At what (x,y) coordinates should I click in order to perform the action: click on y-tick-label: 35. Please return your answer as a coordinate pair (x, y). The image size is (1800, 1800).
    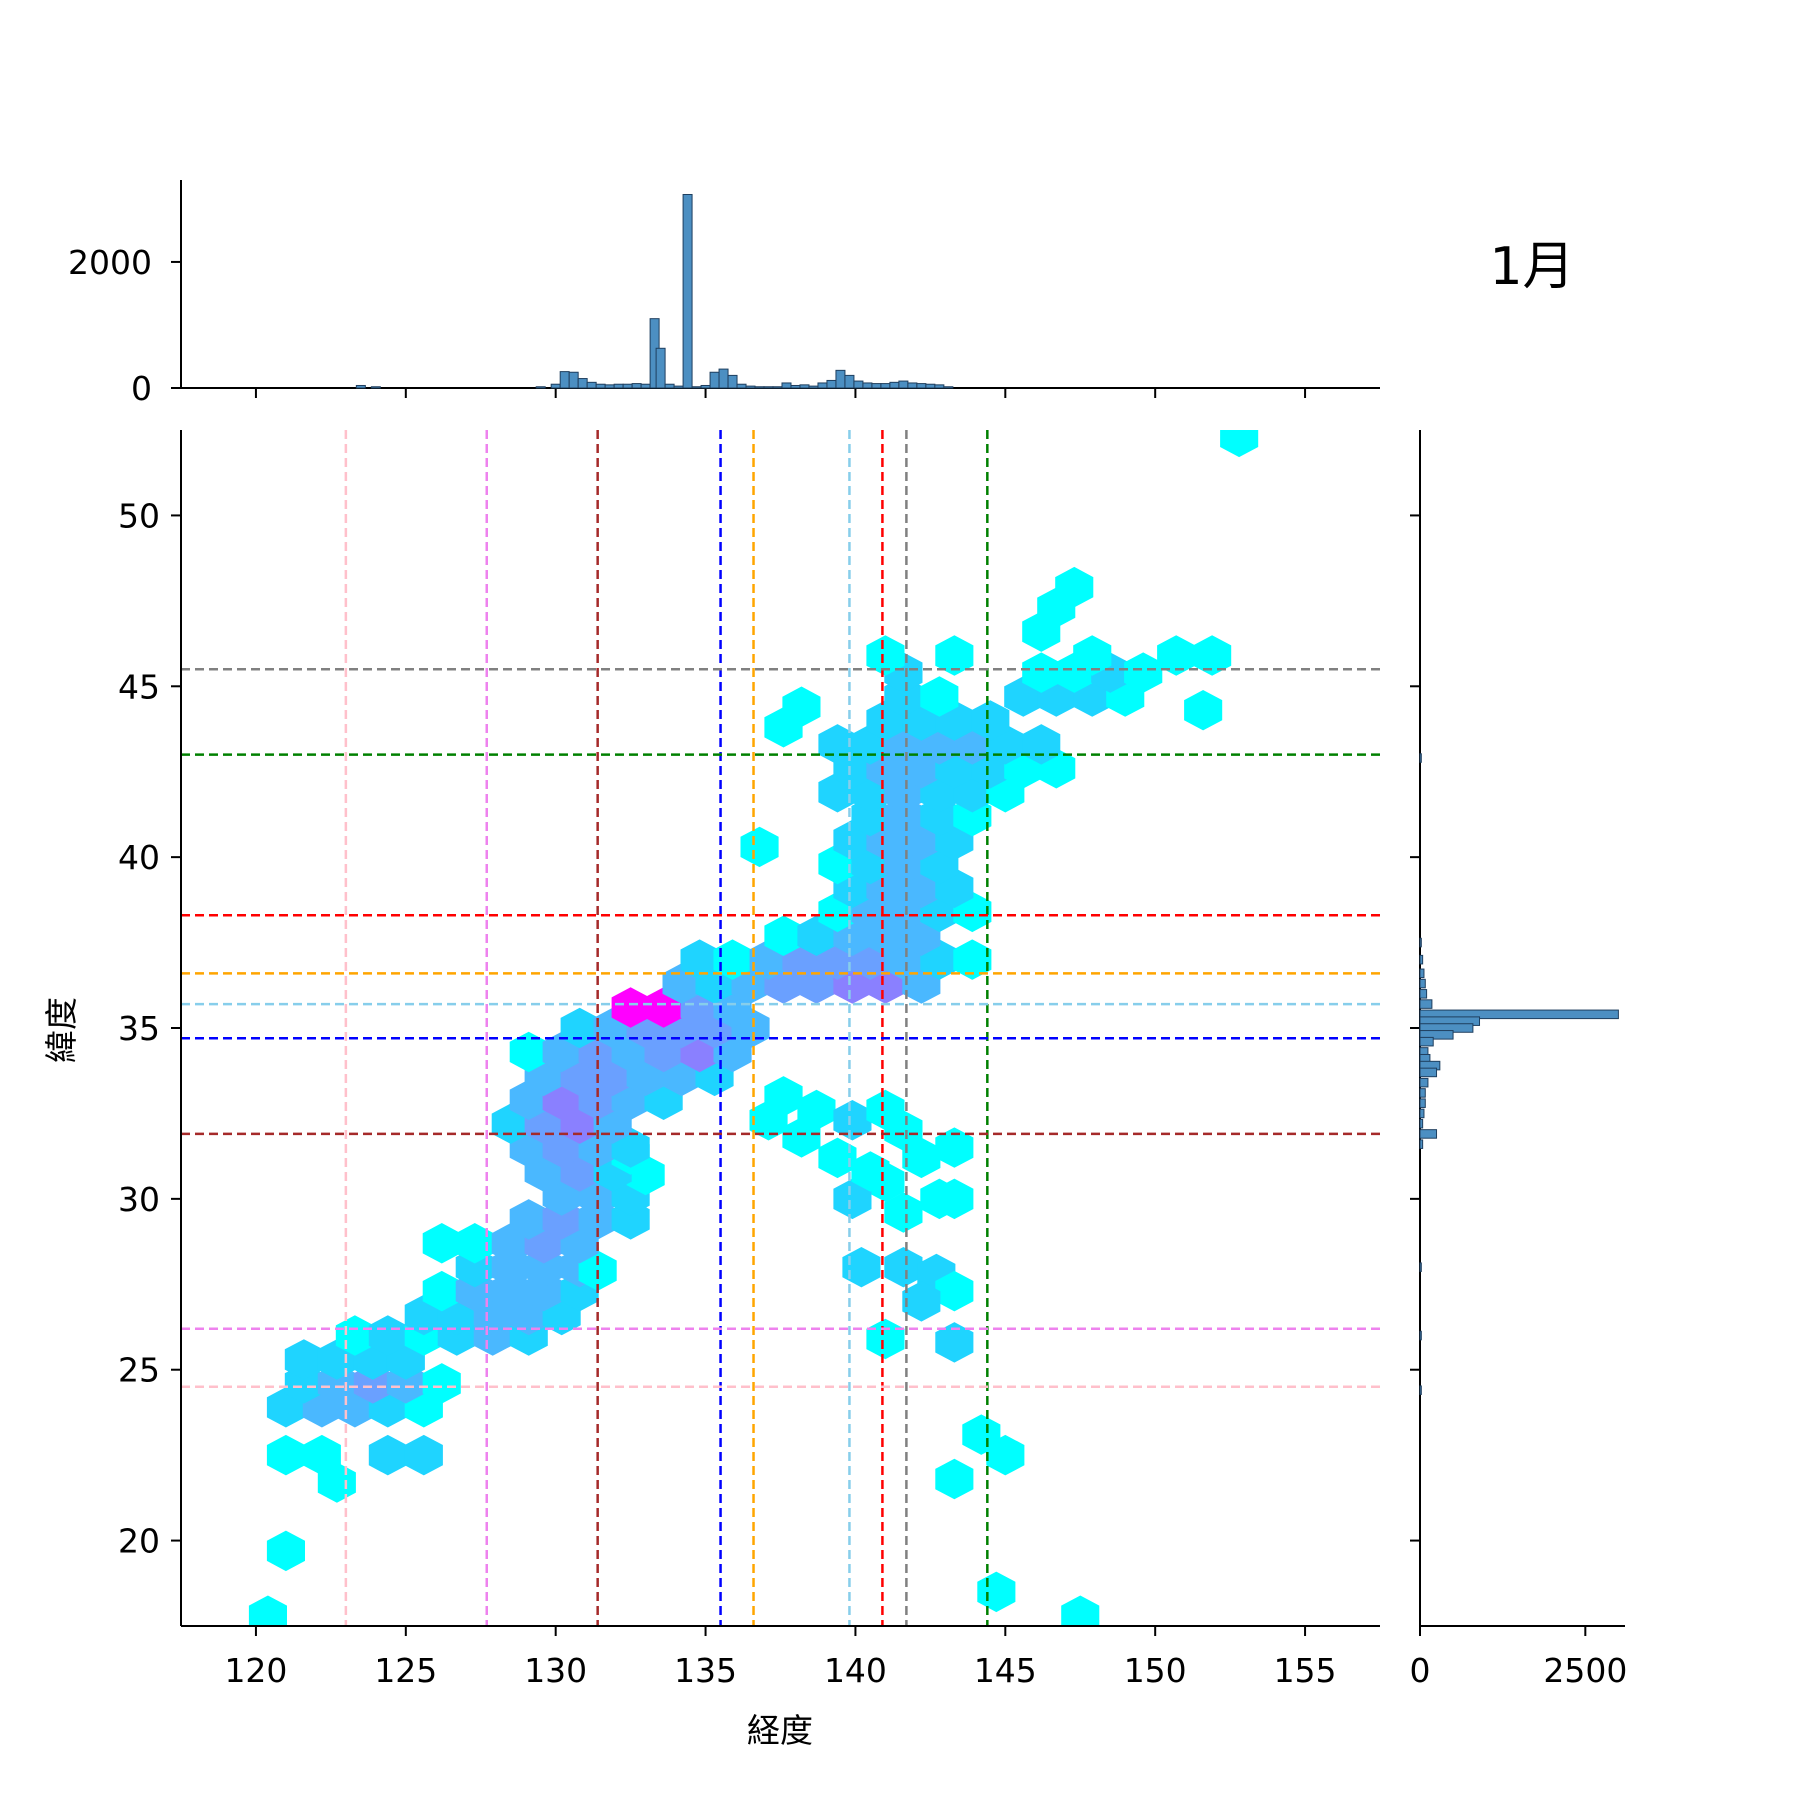
    Looking at the image, I should click on (139, 1028).